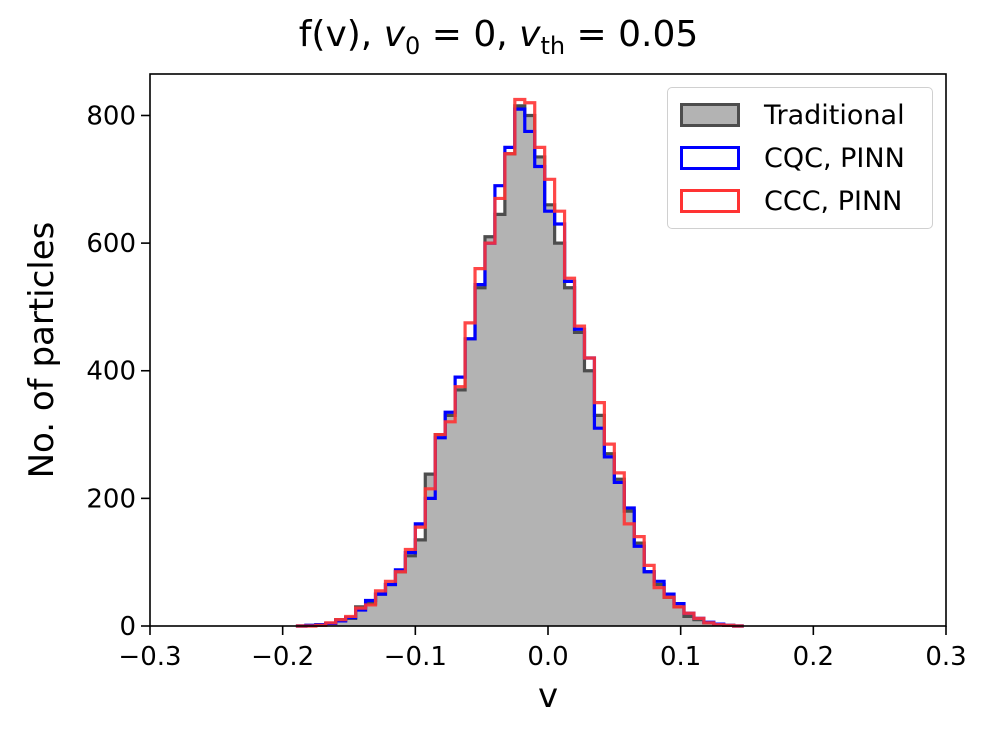  I want to click on x-tick-label: 0.1, so click(680, 657).